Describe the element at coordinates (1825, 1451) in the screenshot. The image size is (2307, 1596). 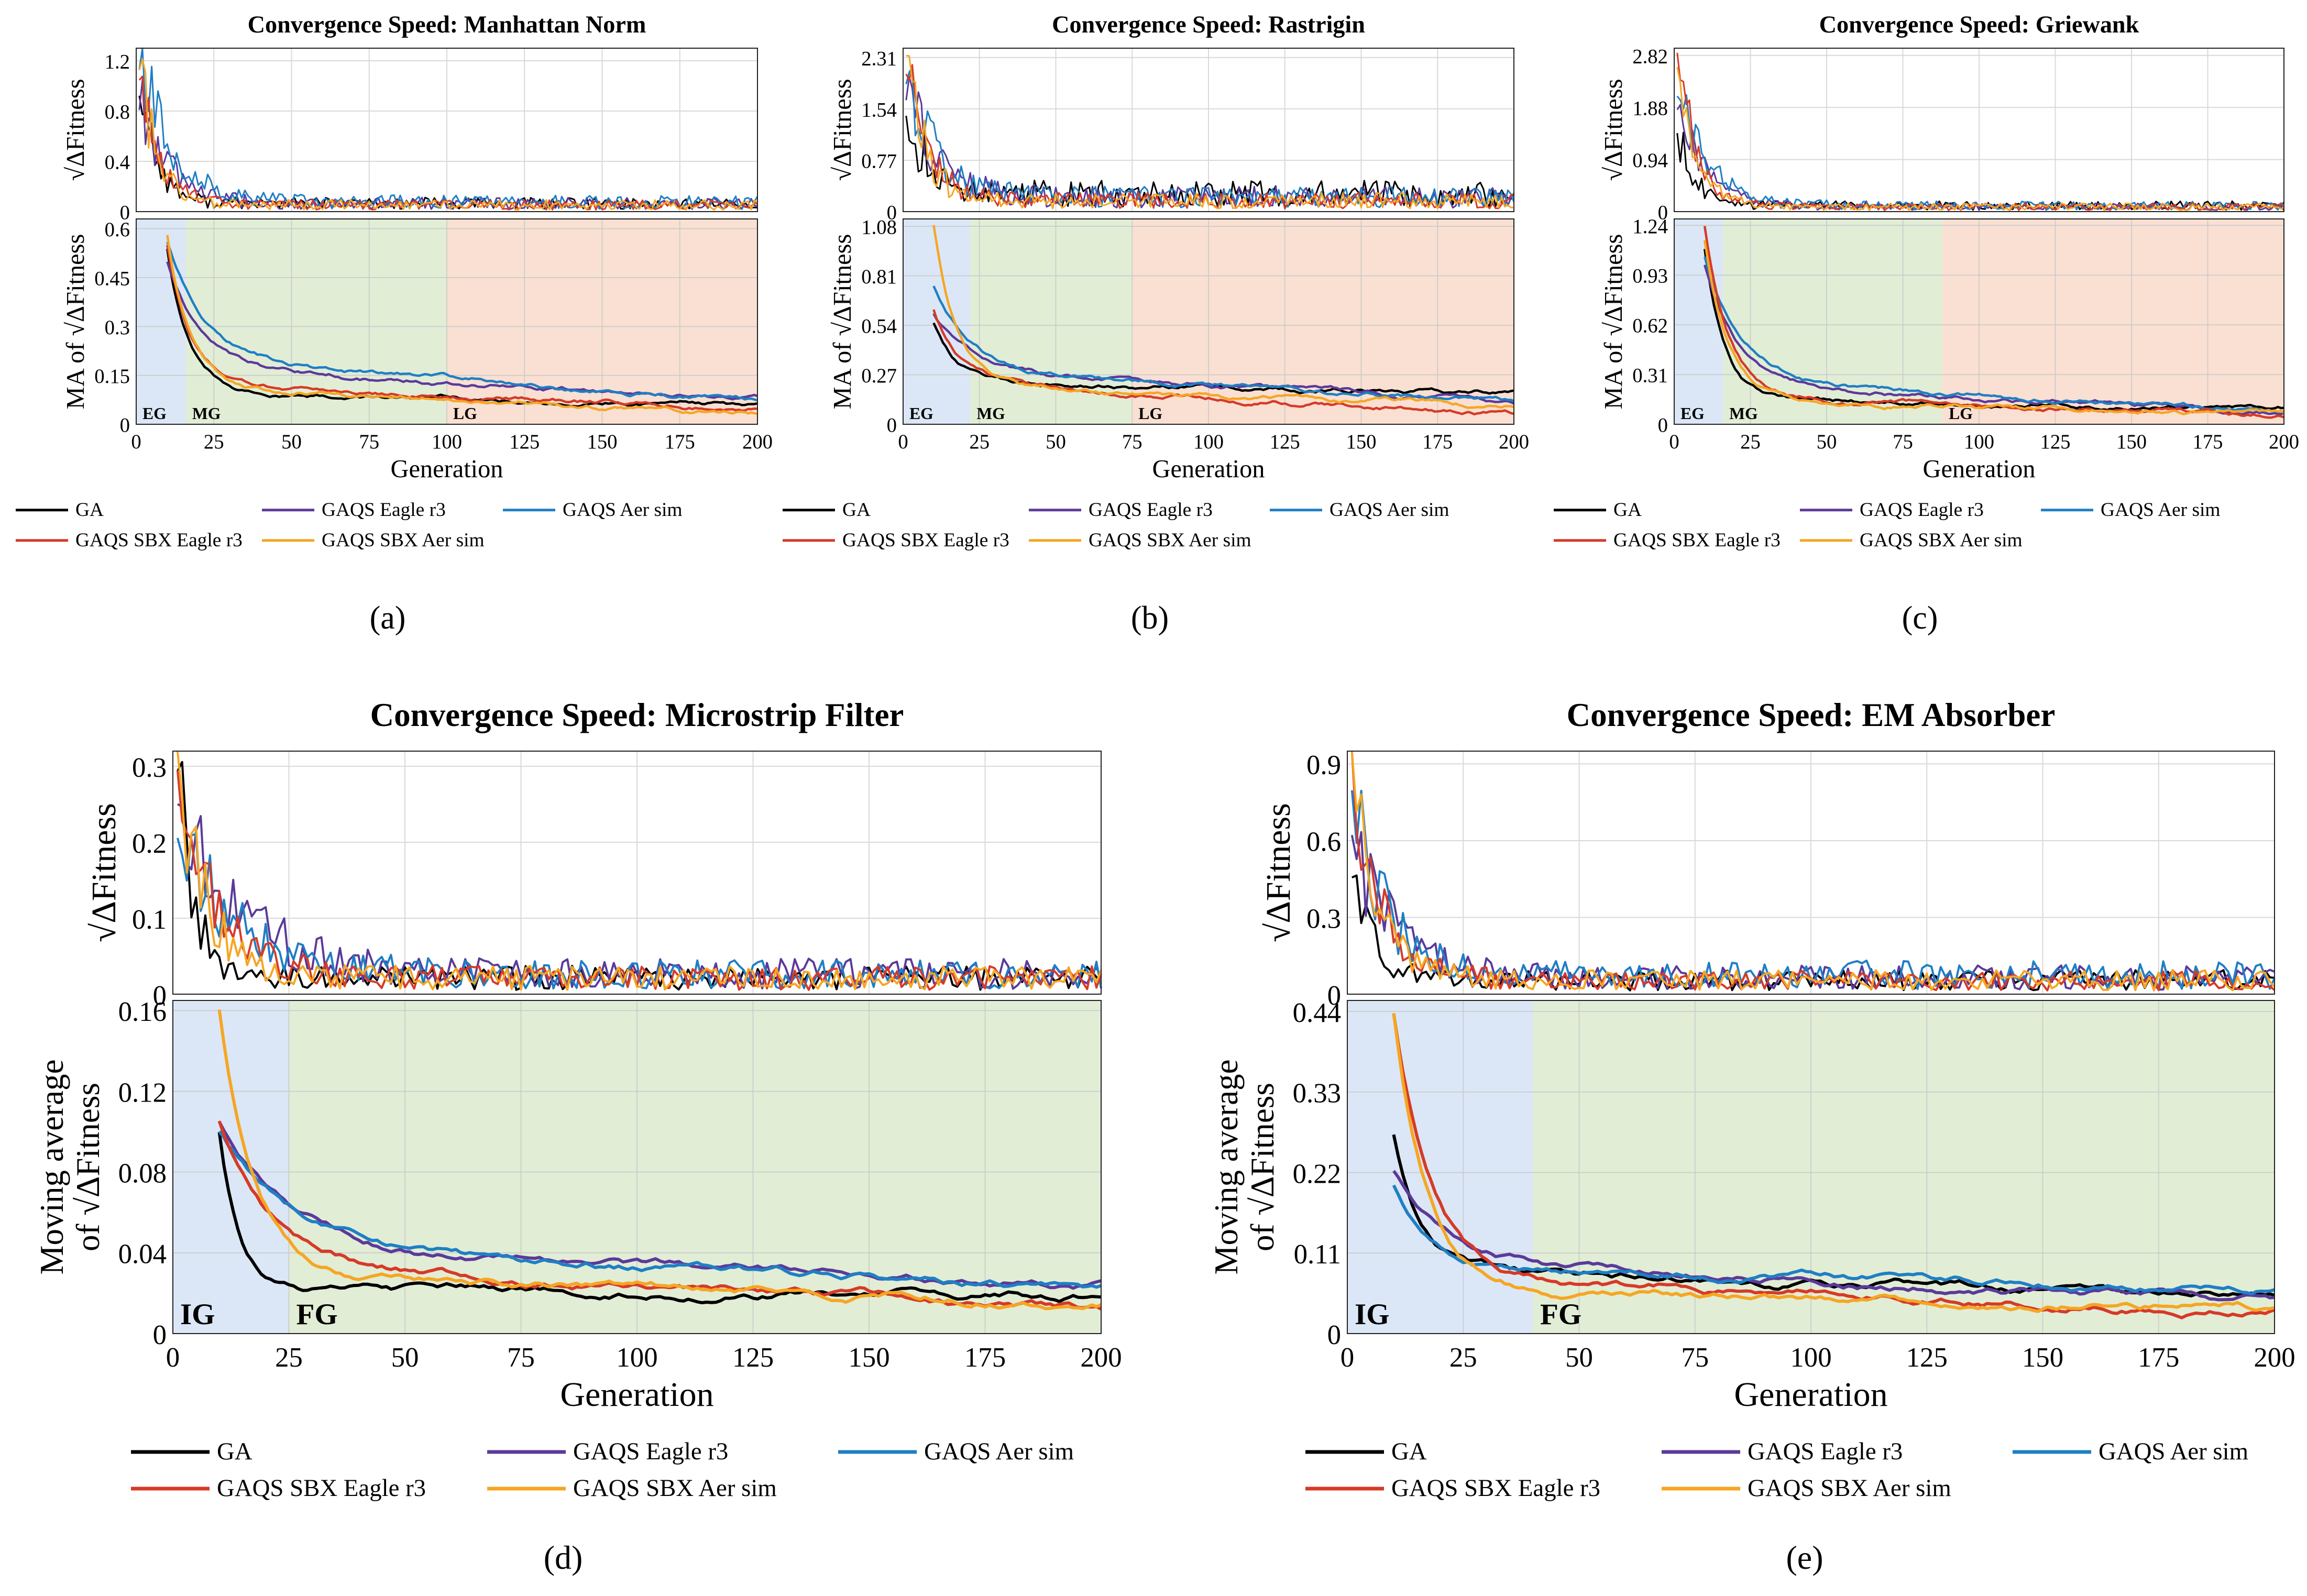
I see `legend-label: GAQS Eagle r3` at that location.